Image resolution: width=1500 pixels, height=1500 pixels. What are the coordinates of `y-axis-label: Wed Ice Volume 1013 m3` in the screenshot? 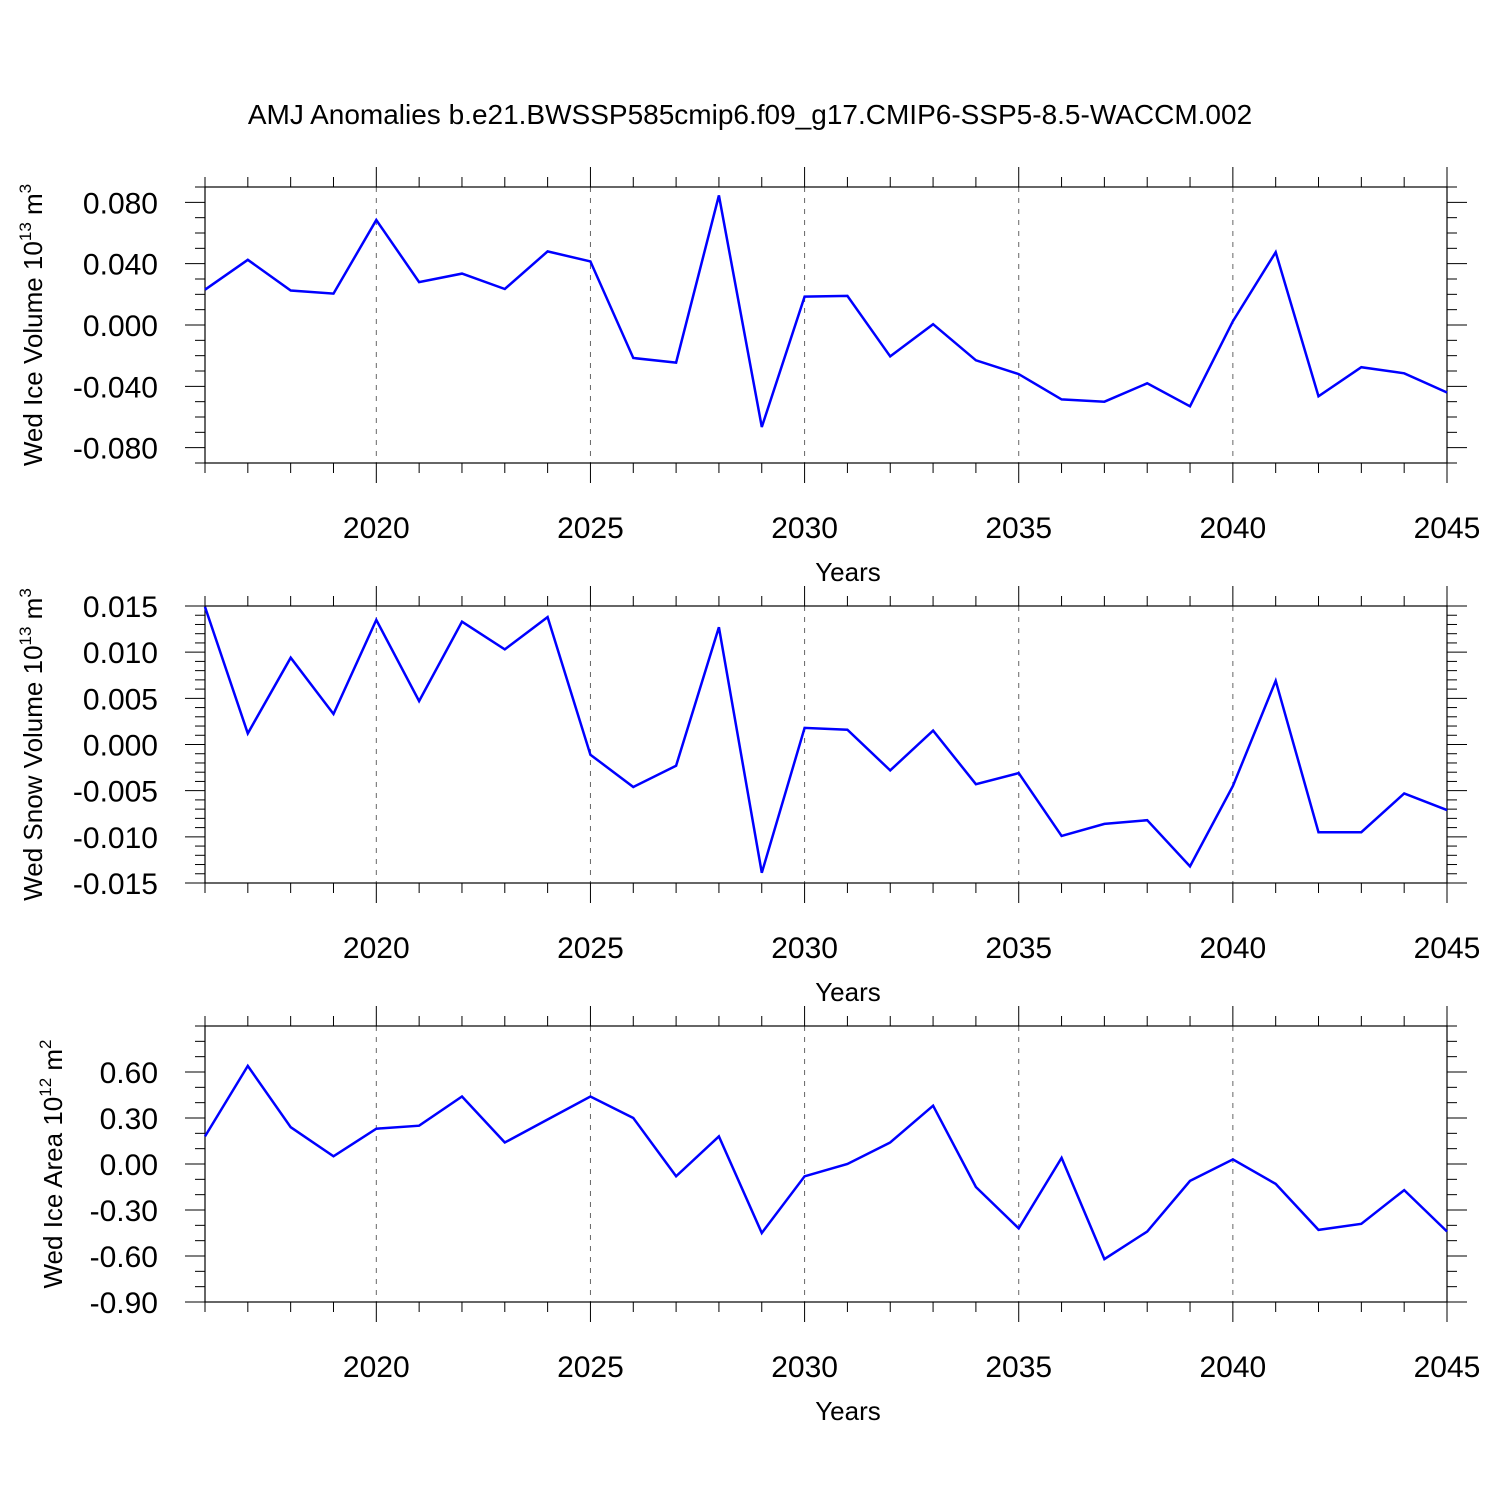 It's located at (32, 325).